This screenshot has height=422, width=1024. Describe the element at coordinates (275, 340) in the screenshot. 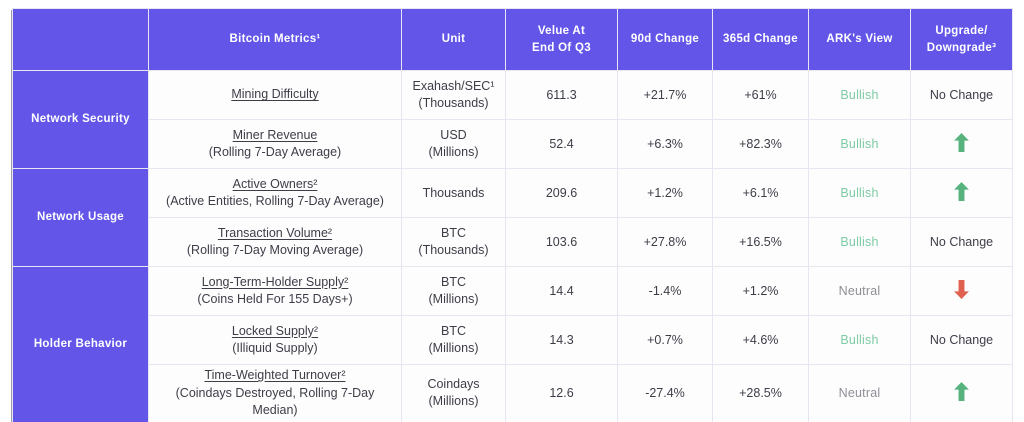

I see `metric-cell: Locked Supply² (Illiquid Supply)` at that location.